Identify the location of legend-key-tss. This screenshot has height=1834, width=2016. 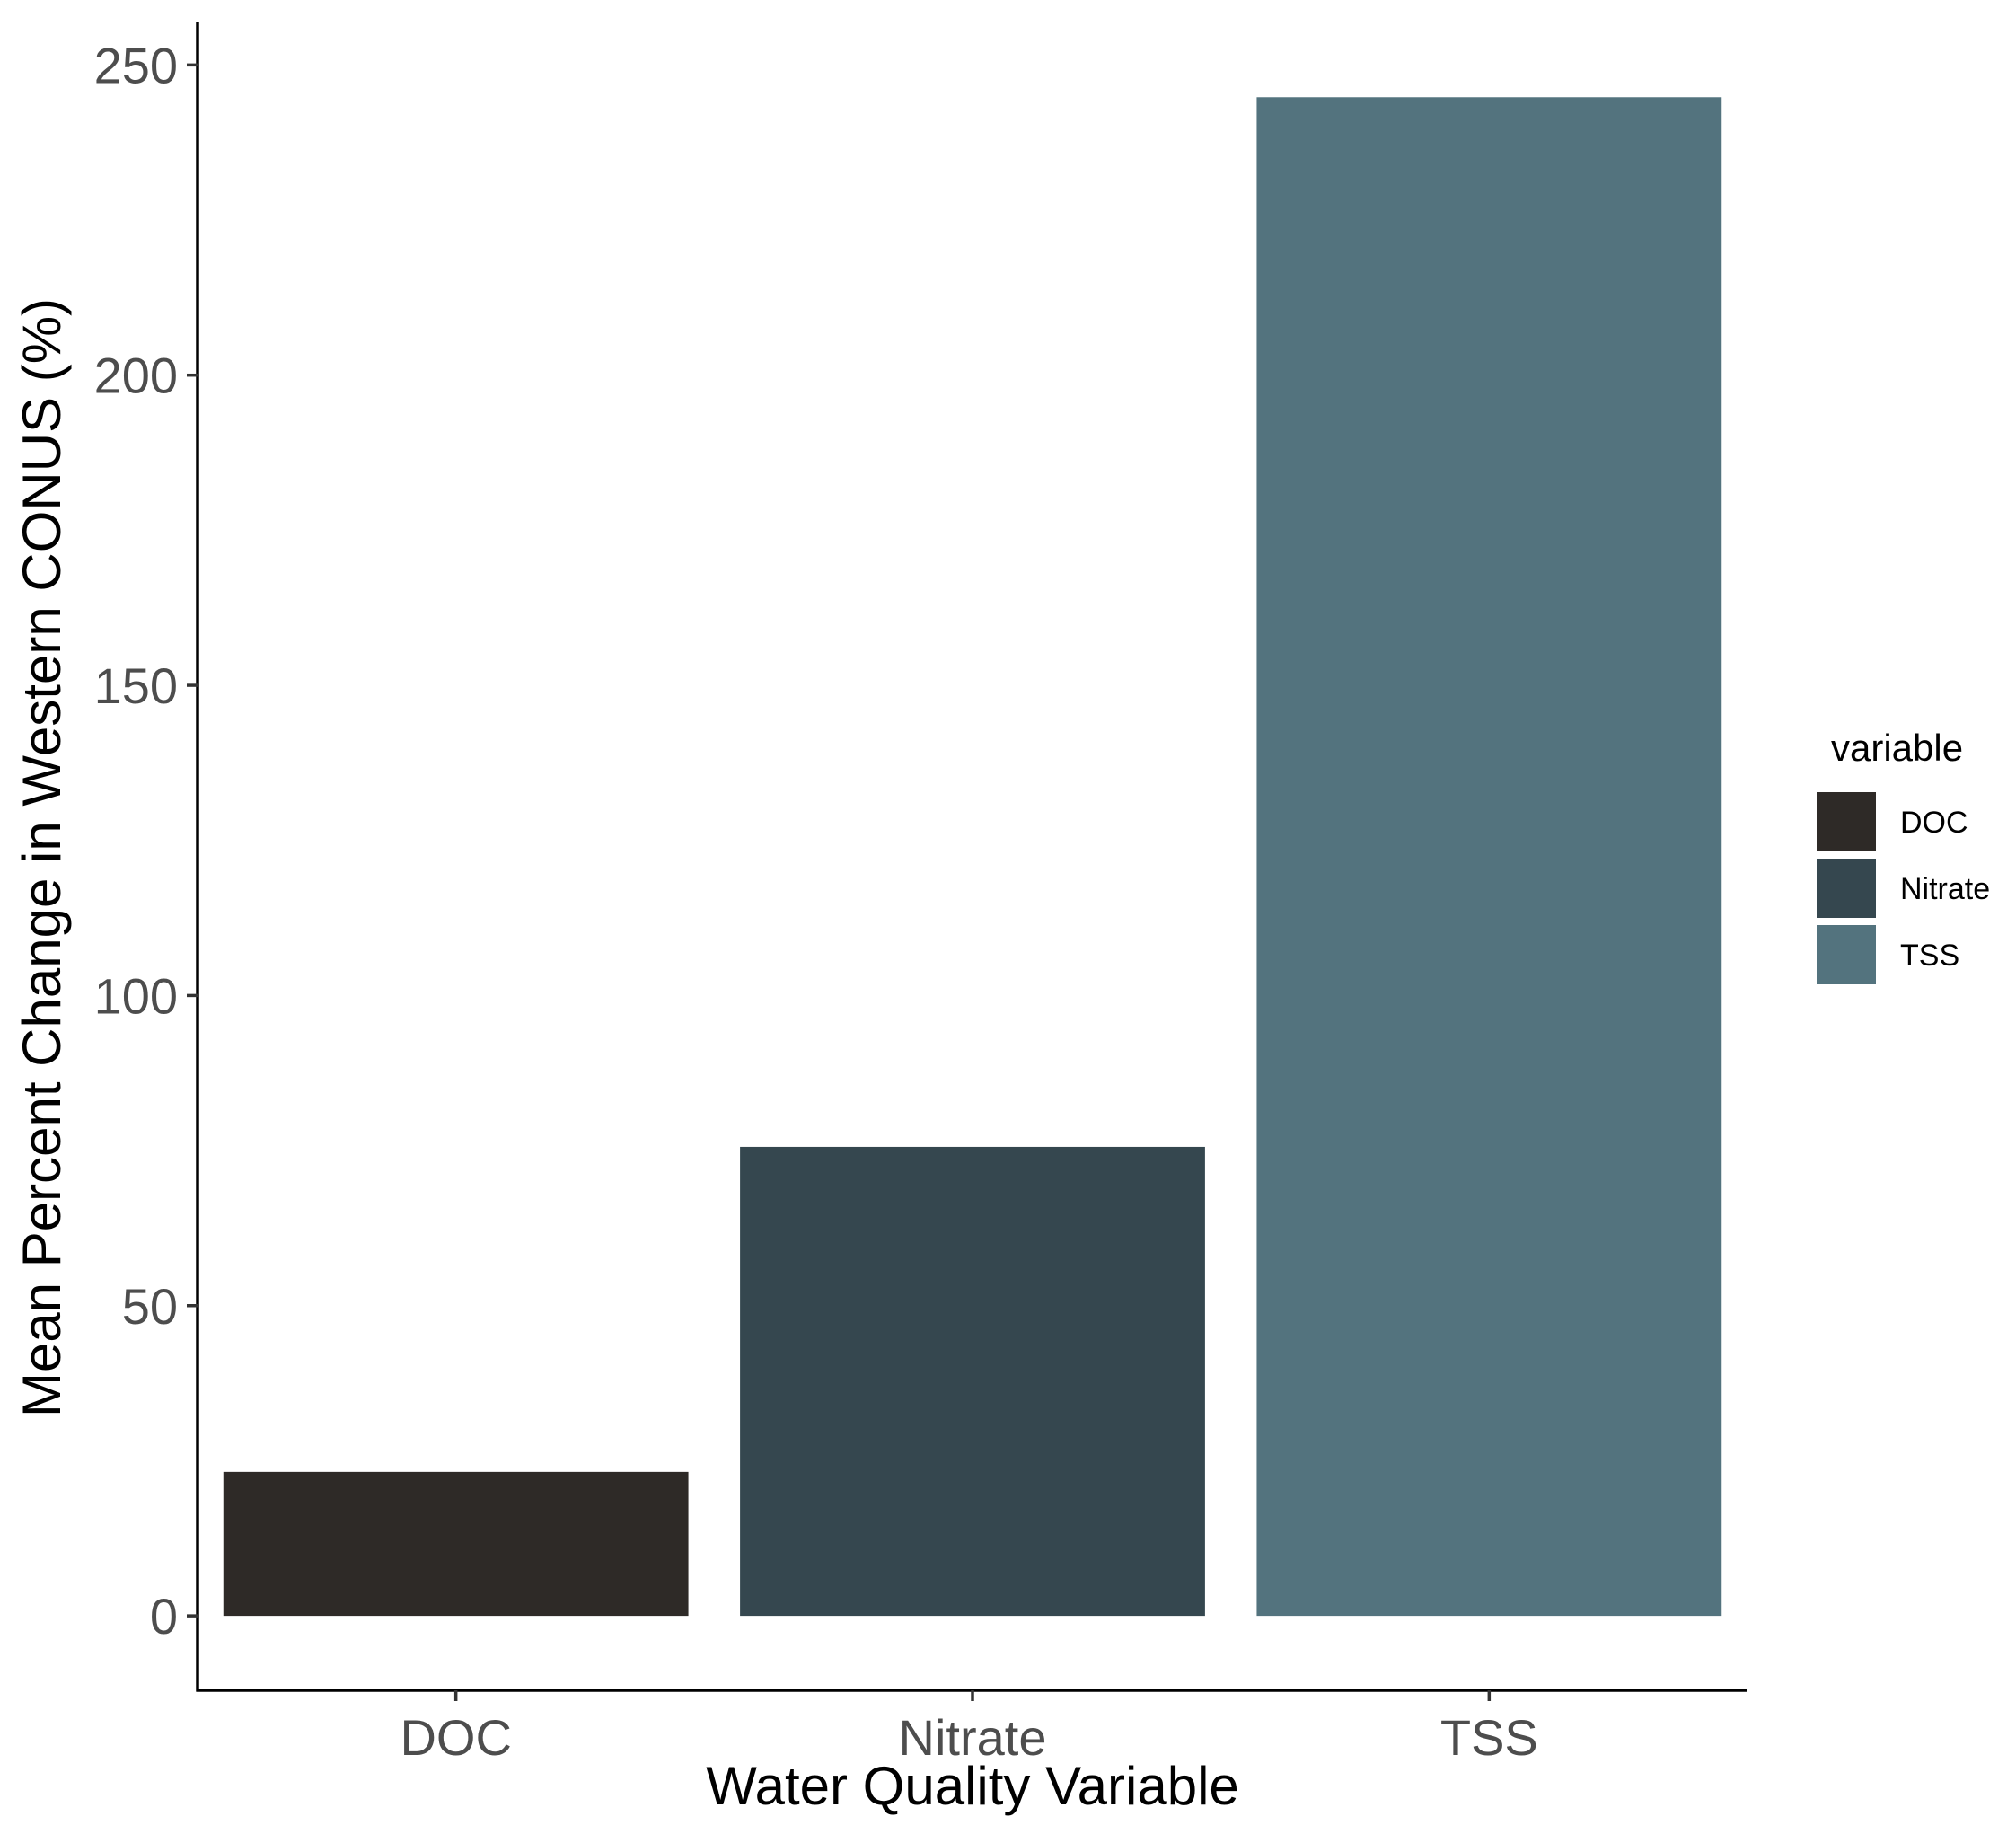
(1846, 955).